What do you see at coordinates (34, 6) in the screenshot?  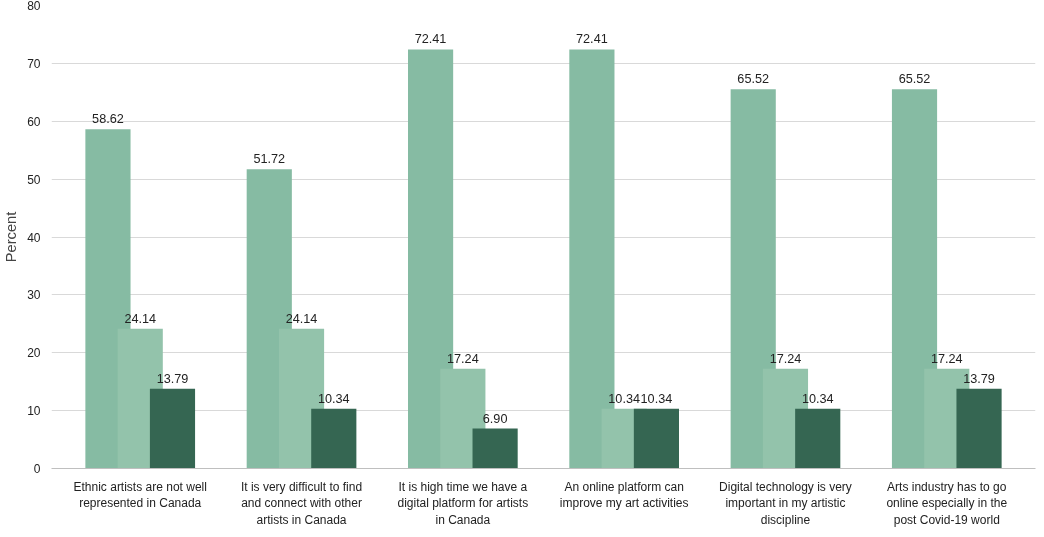 I see `y-tick-label: 80` at bounding box center [34, 6].